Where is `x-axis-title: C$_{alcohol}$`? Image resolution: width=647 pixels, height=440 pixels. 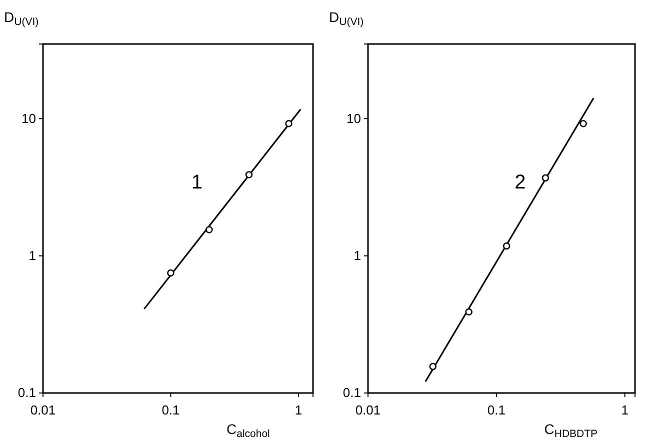
x-axis-title: C$_{alcohol}$ is located at coordinates (248, 430).